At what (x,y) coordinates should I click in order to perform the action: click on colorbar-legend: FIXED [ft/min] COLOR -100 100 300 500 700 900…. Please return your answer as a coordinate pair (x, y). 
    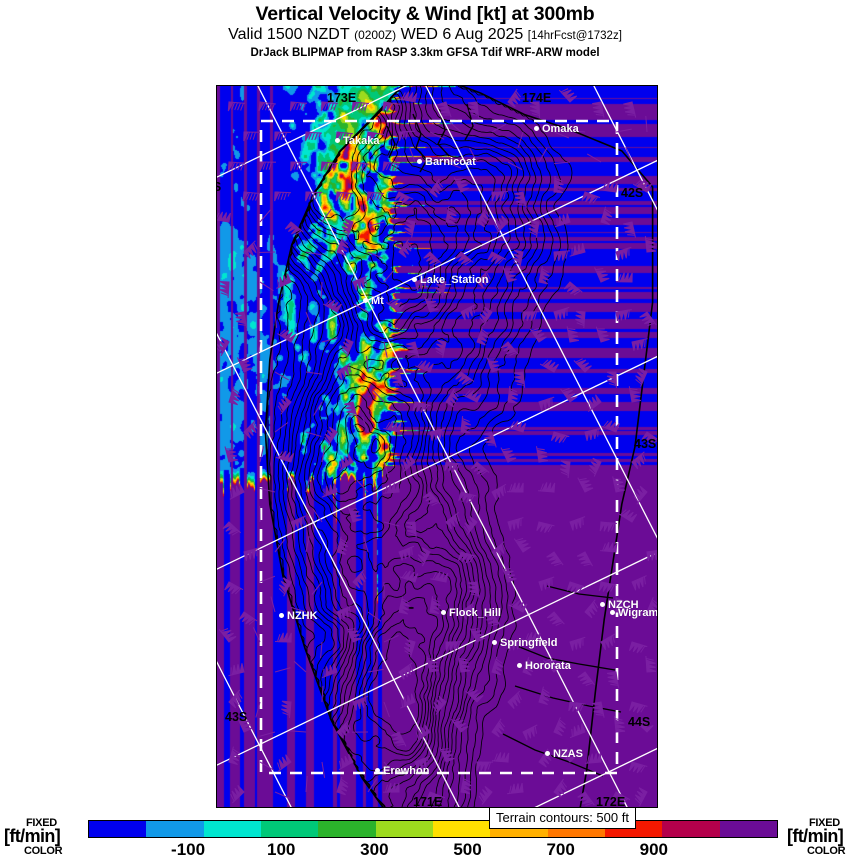
    Looking at the image, I should click on (425, 838).